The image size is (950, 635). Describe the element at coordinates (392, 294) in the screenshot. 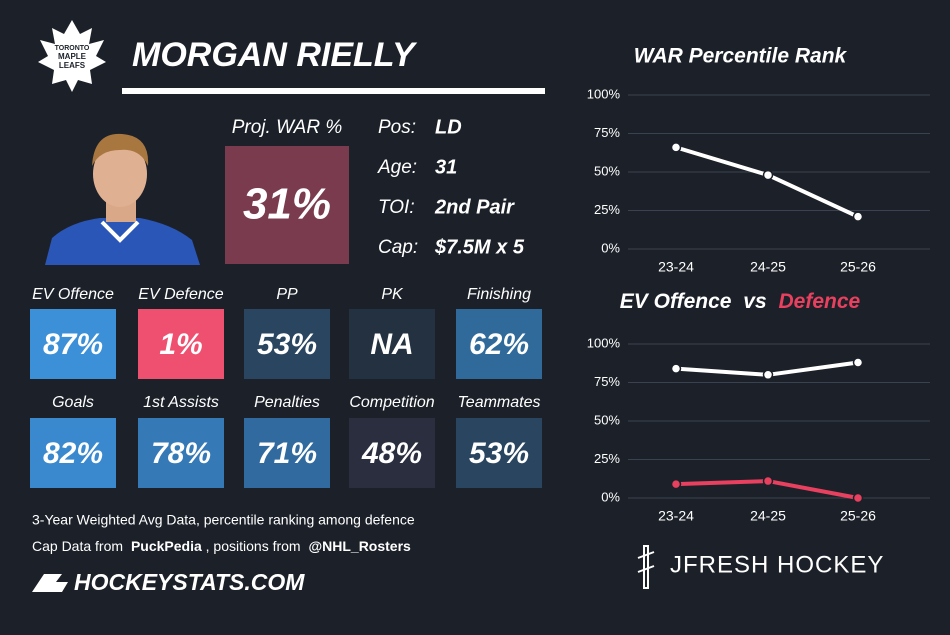

I see `tile-label: PK` at that location.